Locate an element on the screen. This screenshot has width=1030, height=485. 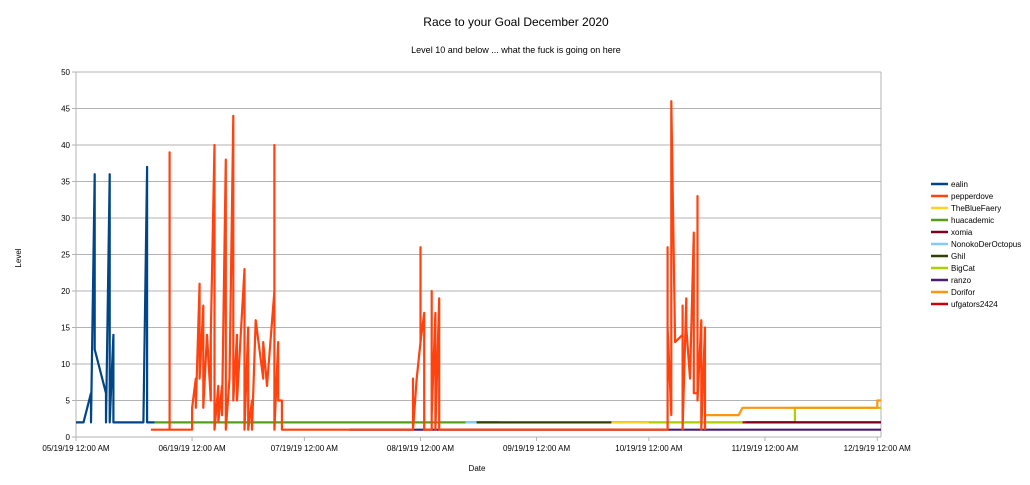
x-tick-label: 07/19/19 12:00 AM is located at coordinates (305, 448).